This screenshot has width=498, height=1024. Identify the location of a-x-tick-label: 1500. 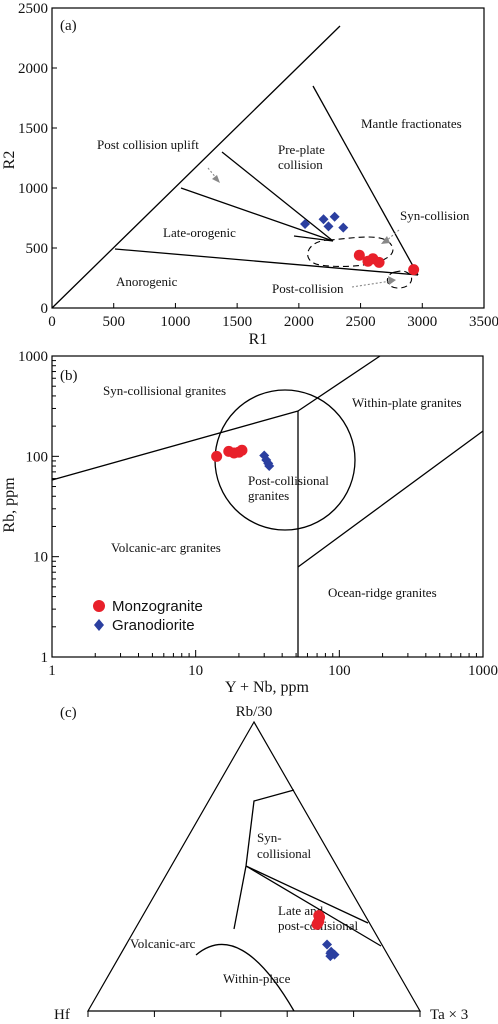
(237, 322).